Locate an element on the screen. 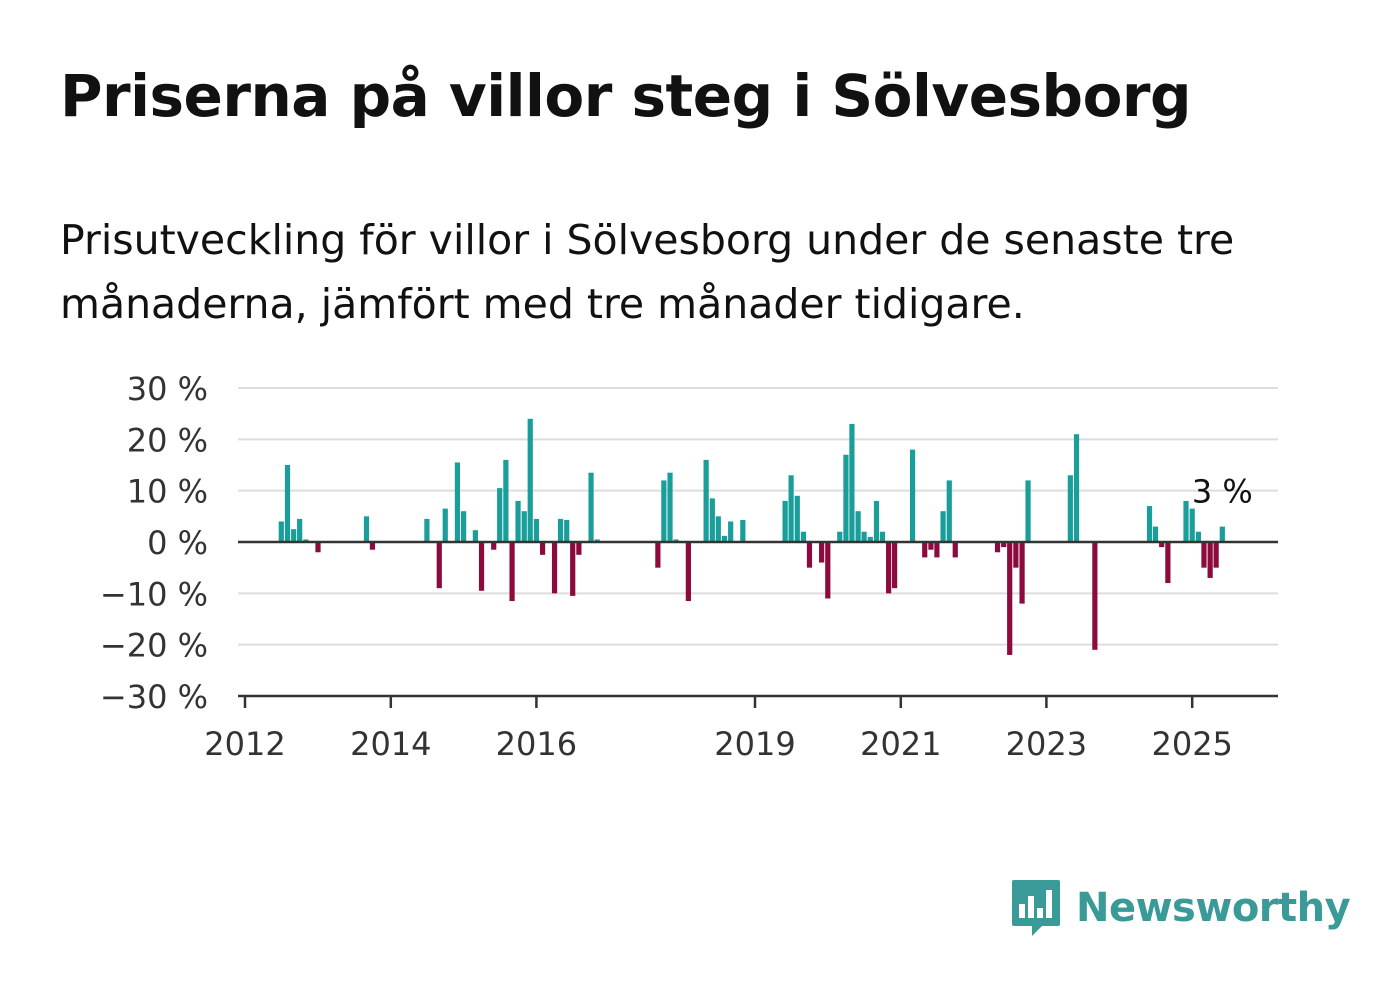 The image size is (1382, 999). y-tick-label: 0 % is located at coordinates (177, 543).